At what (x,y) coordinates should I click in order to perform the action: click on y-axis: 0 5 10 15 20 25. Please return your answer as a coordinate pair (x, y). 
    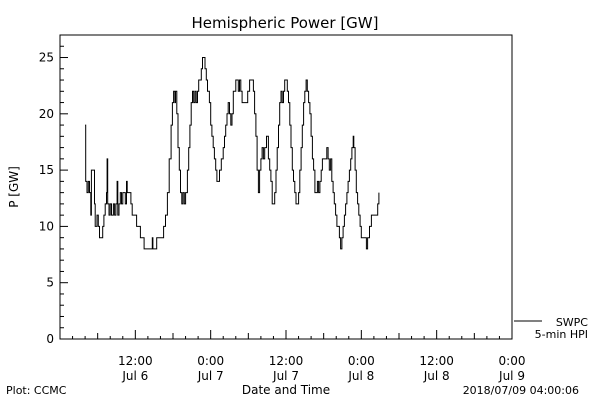
    Looking at the image, I should click on (53, 190).